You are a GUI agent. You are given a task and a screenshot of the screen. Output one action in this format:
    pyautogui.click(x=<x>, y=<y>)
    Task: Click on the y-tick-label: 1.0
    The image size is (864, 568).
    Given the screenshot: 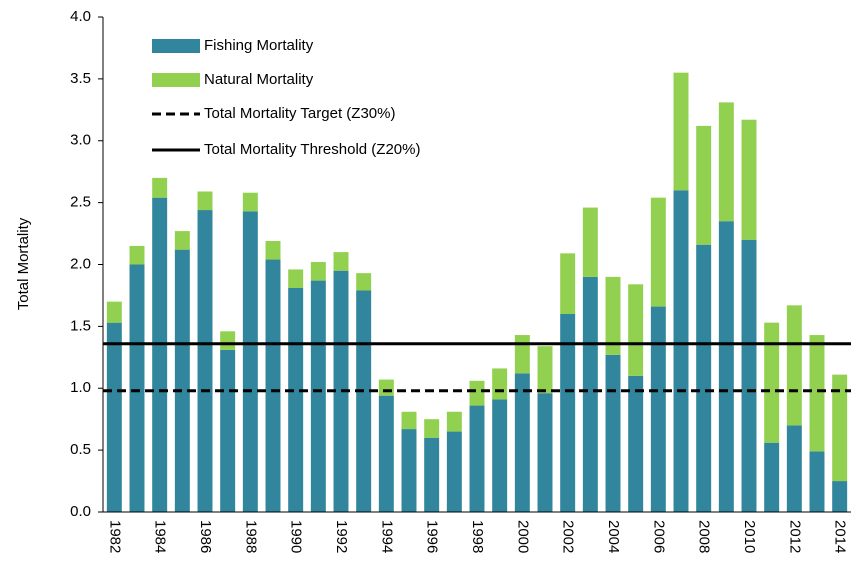 What is the action you would take?
    pyautogui.click(x=80, y=387)
    